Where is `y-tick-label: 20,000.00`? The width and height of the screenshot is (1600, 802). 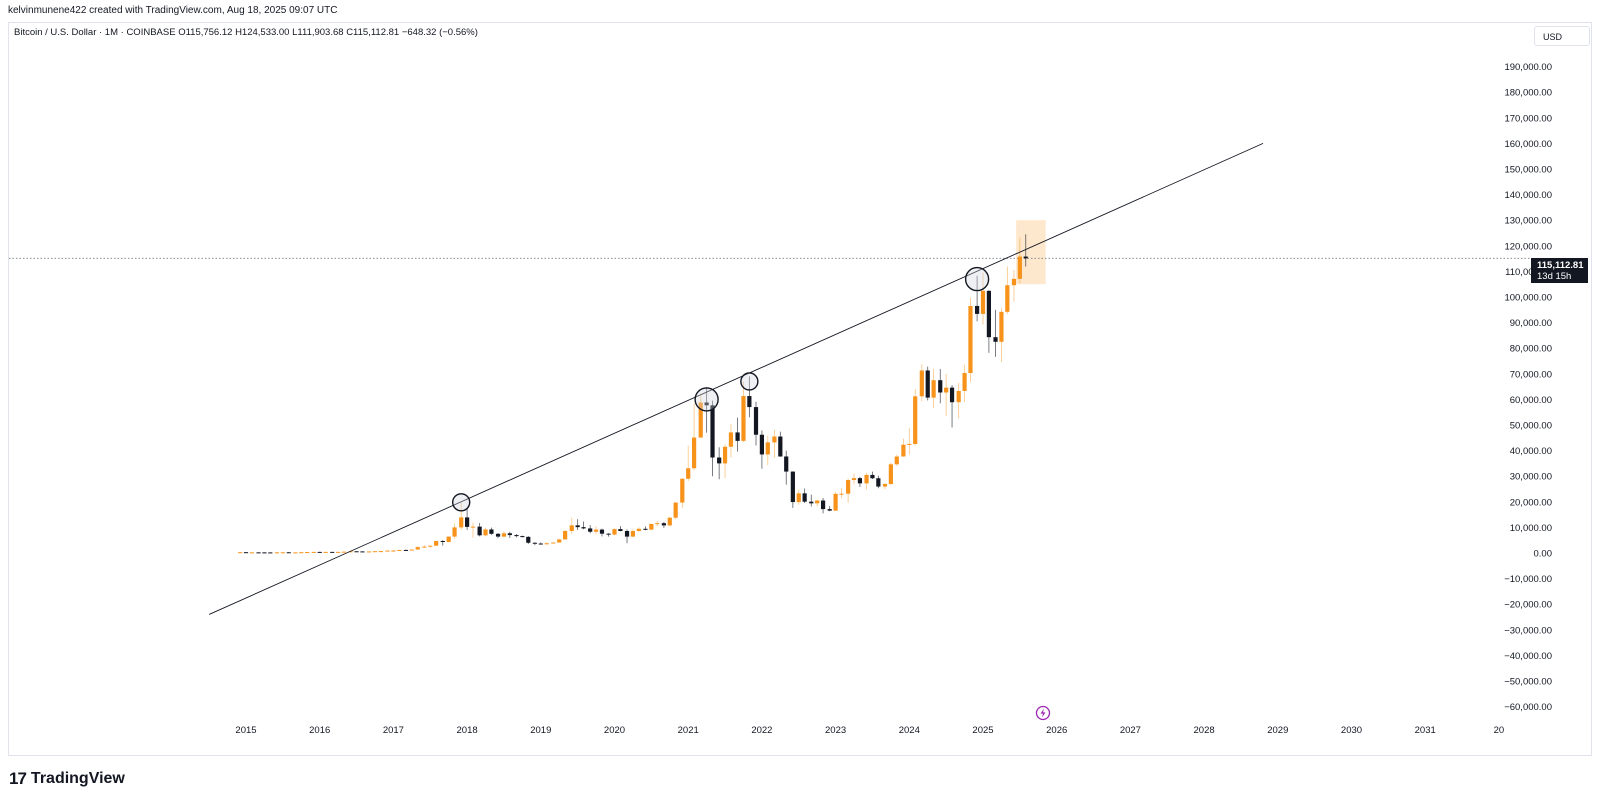 y-tick-label: 20,000.00 is located at coordinates (1531, 502).